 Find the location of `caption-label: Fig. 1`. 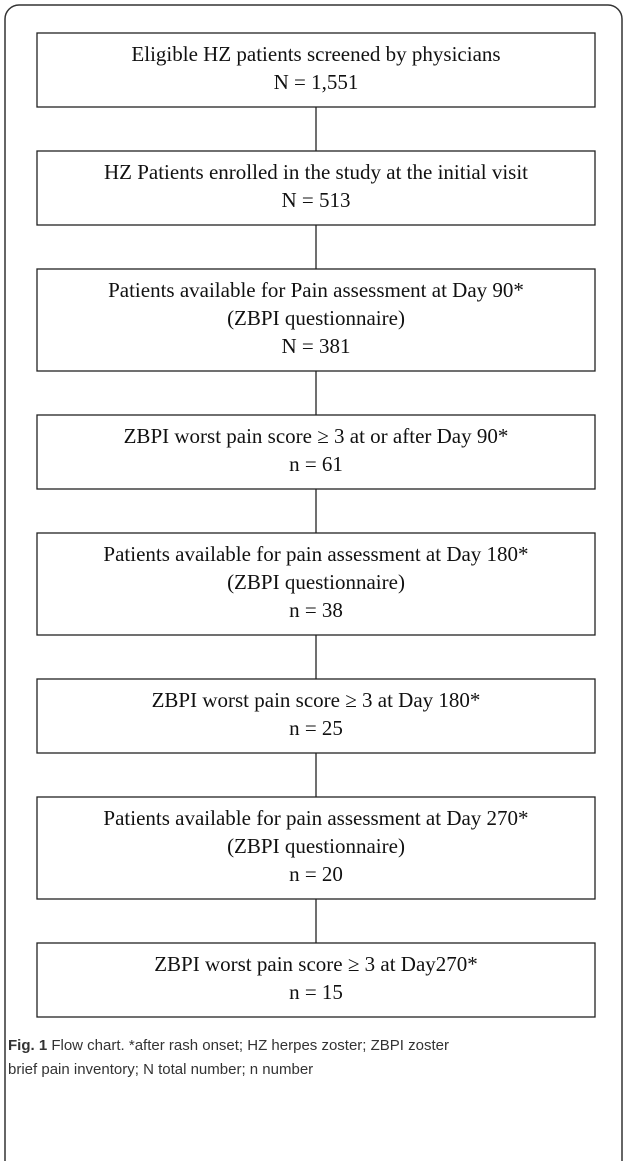

caption-label: Fig. 1 is located at coordinates (27, 1045).